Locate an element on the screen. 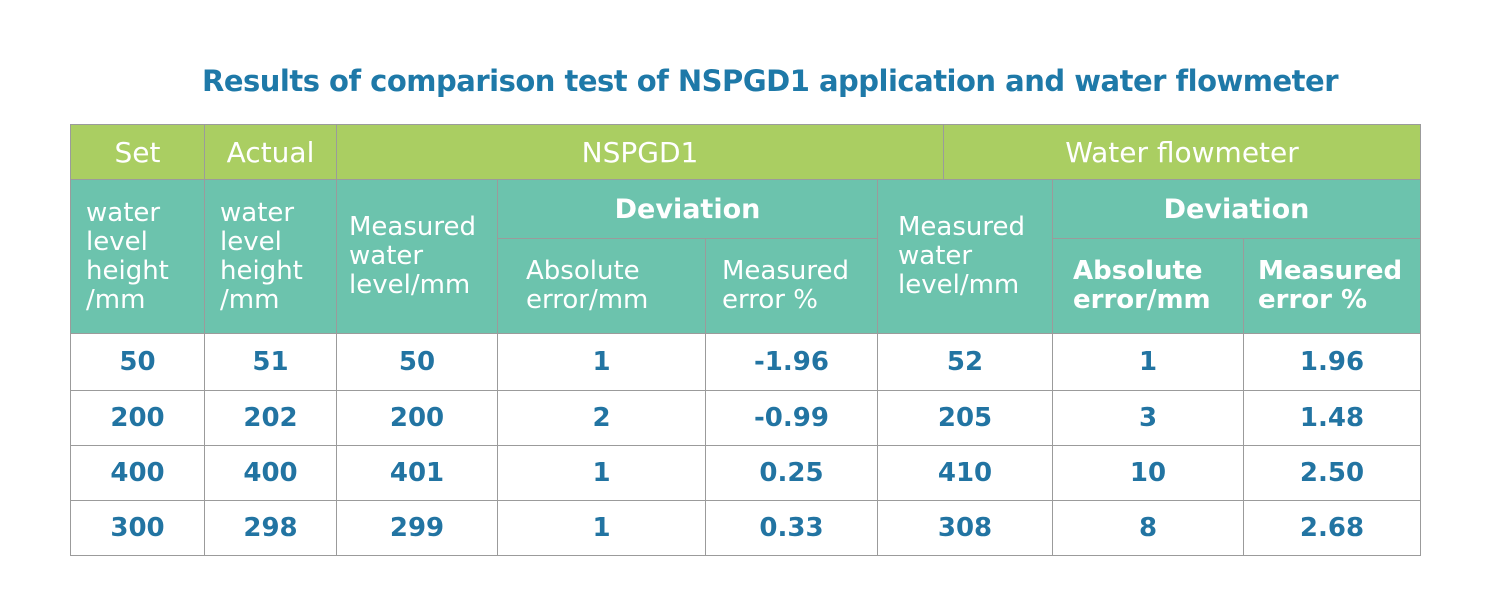  cell-nspgd1-measured: 299 is located at coordinates (417, 528).